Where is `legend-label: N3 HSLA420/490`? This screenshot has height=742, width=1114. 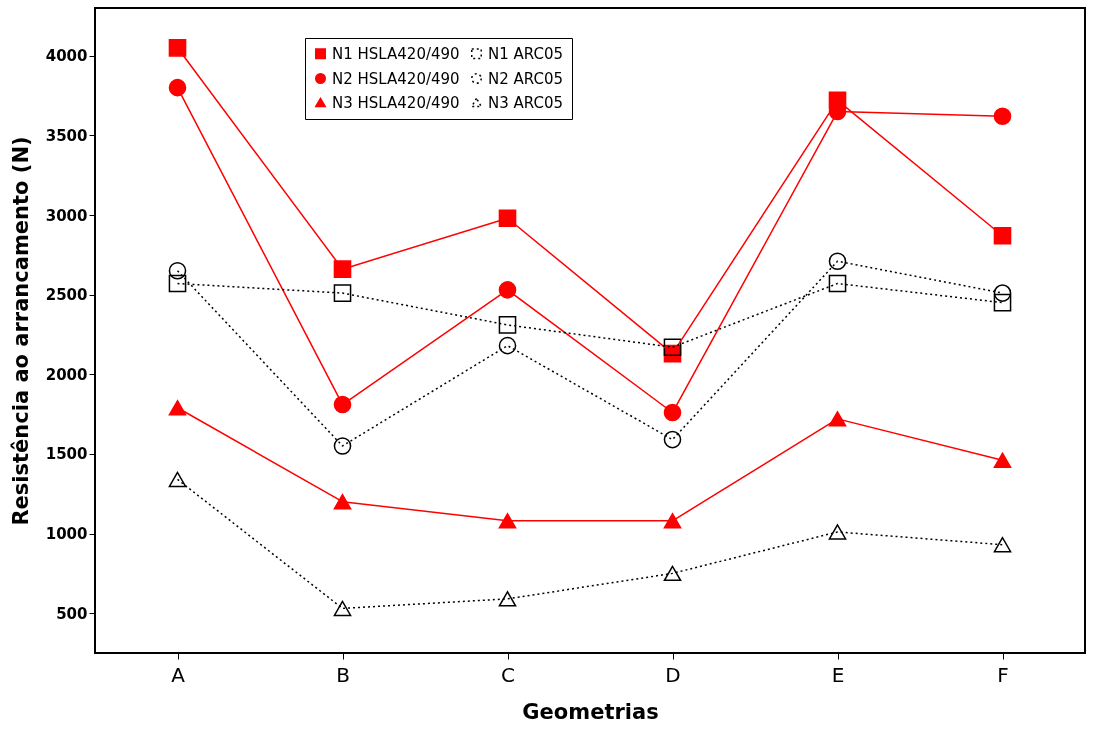 legend-label: N3 HSLA420/490 is located at coordinates (396, 102).